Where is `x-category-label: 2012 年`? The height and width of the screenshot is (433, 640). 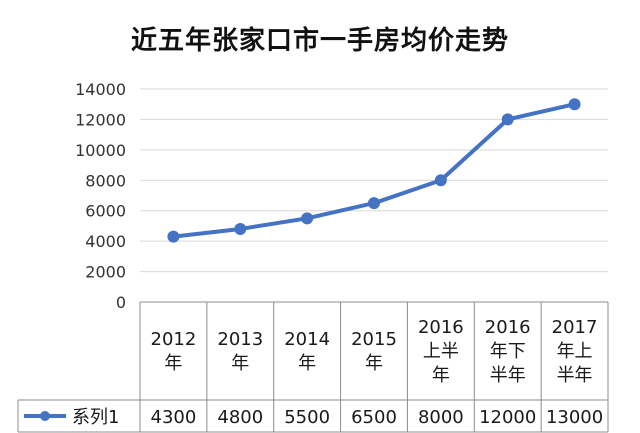
x-category-label: 2012 年 is located at coordinates (174, 351).